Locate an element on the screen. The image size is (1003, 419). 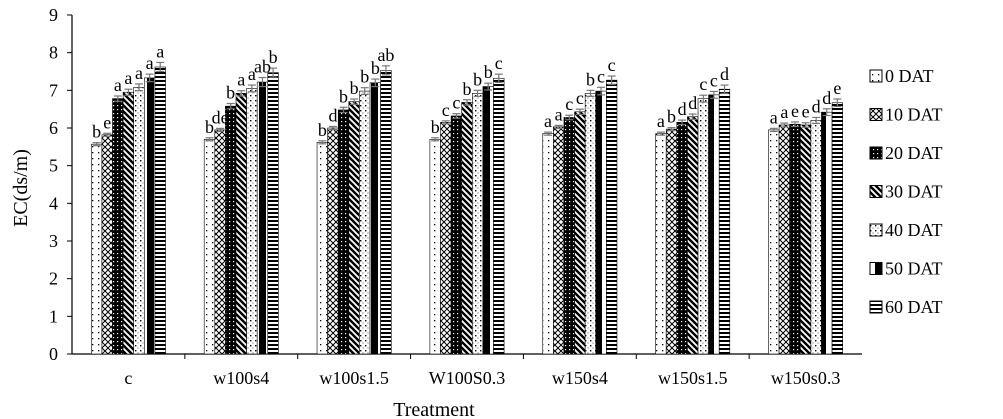
legend-label: 50 DAT is located at coordinates (914, 269).